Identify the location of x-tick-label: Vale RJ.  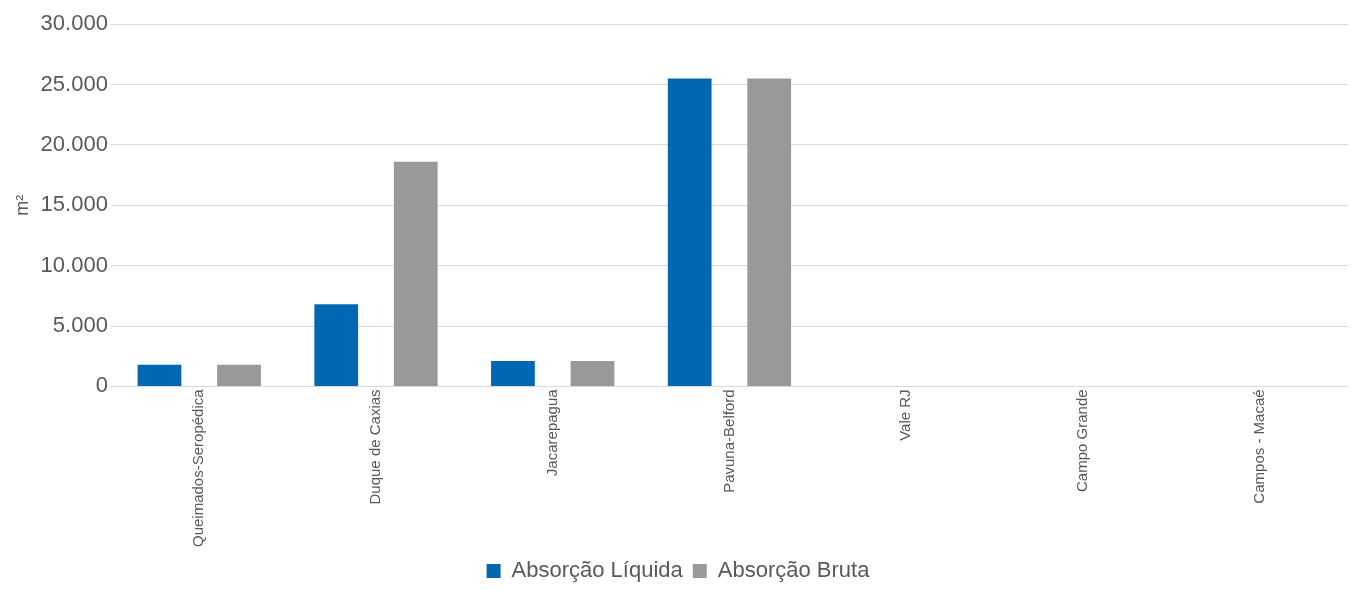
(905, 415).